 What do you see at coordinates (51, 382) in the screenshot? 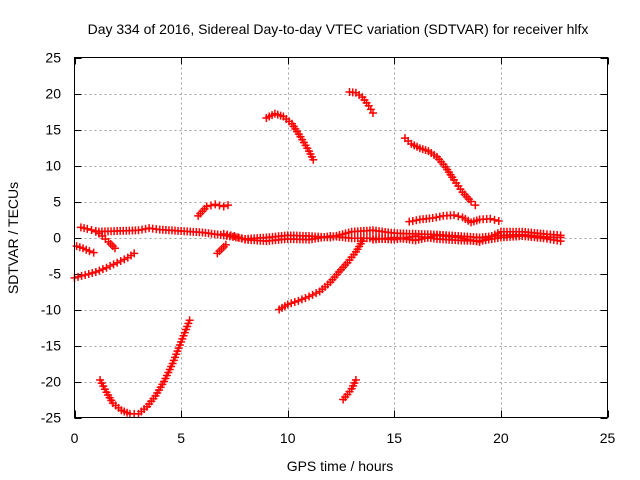
I see `y-tick-label: -20` at bounding box center [51, 382].